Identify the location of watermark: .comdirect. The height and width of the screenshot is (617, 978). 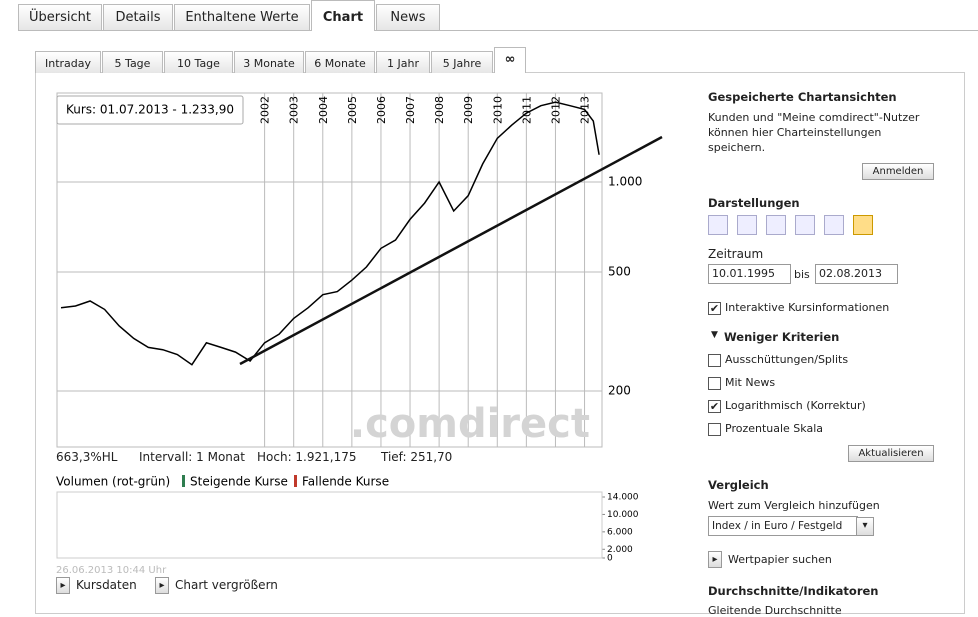
(470, 424).